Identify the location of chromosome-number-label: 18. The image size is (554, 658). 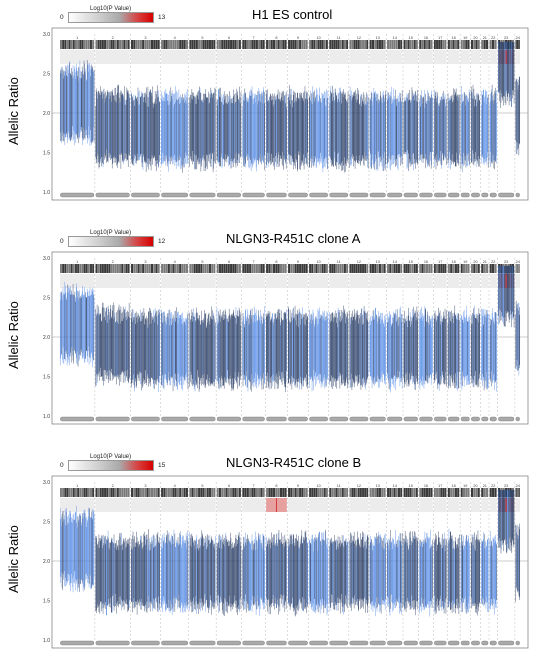
(454, 262).